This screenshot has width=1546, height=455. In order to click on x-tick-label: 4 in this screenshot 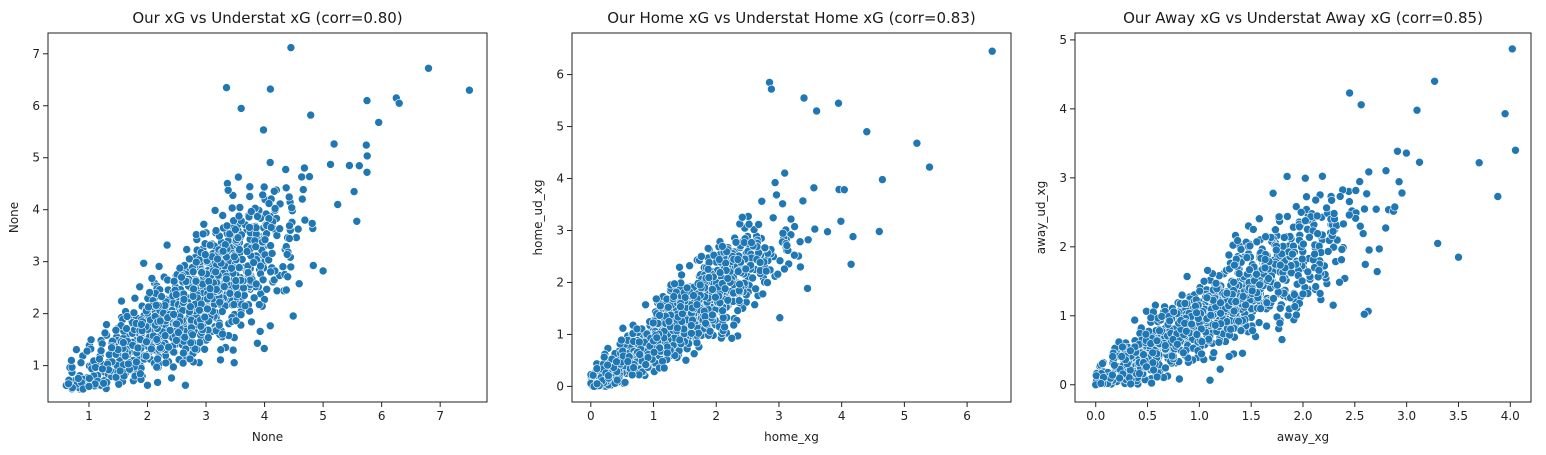, I will do `click(265, 416)`.